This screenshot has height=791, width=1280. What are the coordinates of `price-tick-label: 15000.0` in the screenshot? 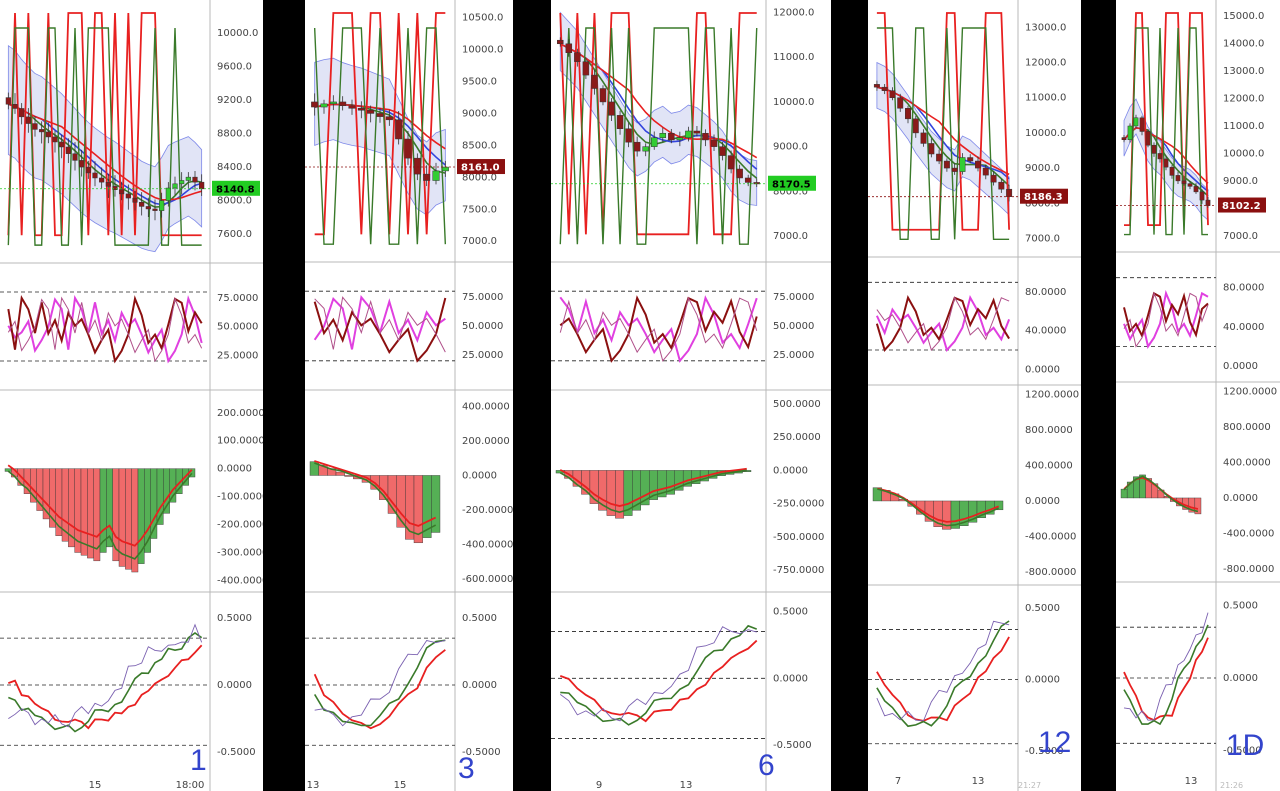 It's located at (1243, 16).